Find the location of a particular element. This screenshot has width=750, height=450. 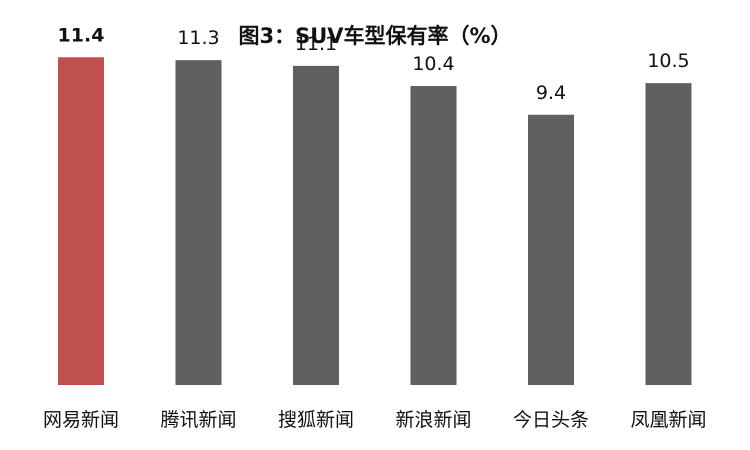

category-label-6: 凤凰新闻 is located at coordinates (668, 420).